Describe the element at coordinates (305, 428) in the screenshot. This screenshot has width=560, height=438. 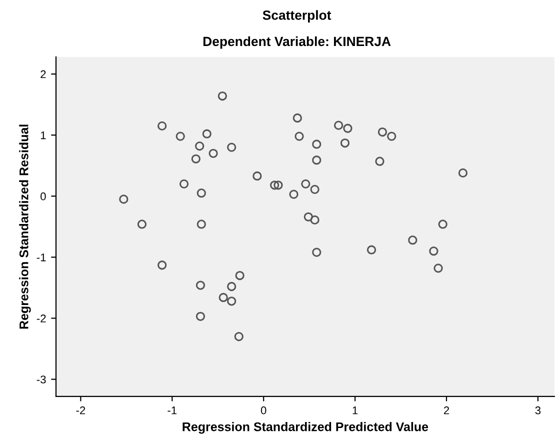
I see `x-axis-title: Regression Standardized Predicted Value` at that location.